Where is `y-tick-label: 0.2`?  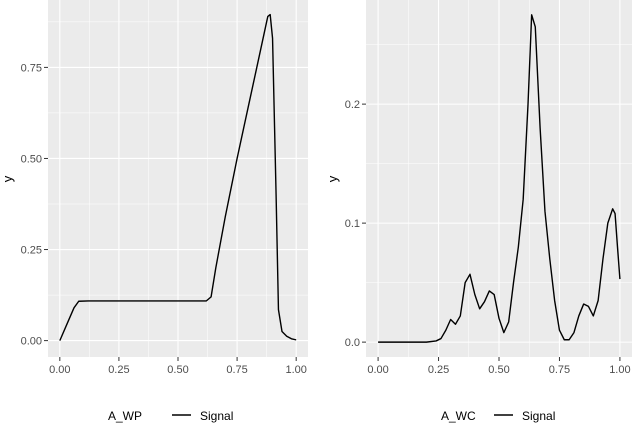 y-tick-label: 0.2 is located at coordinates (352, 105).